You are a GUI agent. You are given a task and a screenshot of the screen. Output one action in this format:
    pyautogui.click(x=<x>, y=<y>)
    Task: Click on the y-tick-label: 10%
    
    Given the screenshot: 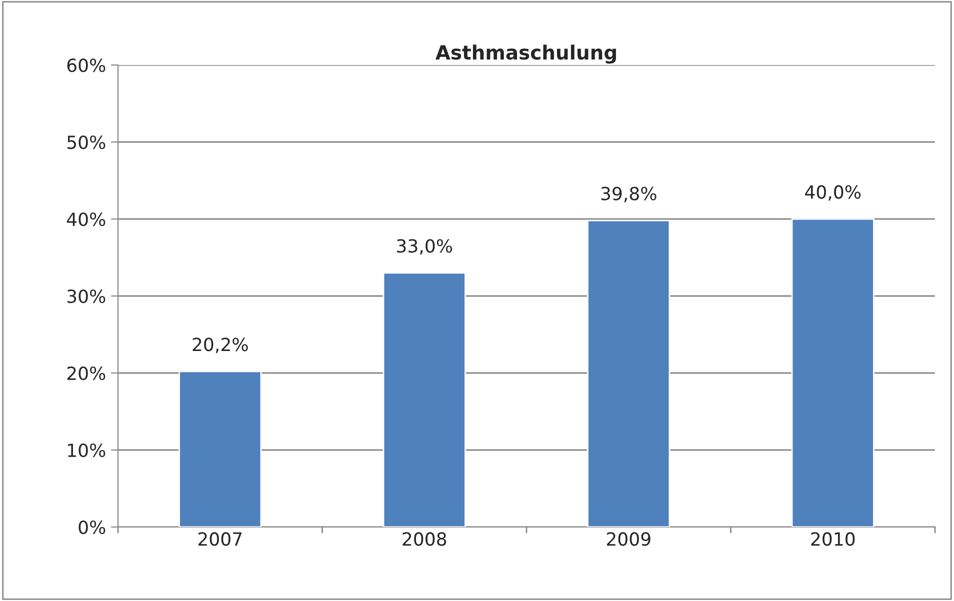 What is the action you would take?
    pyautogui.click(x=87, y=450)
    